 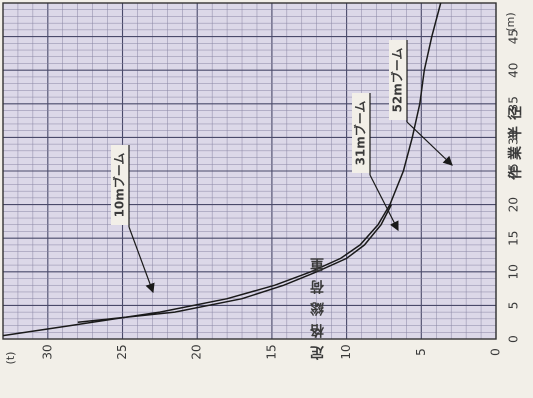 I want to click on y-tick-label: 5, so click(x=421, y=352).